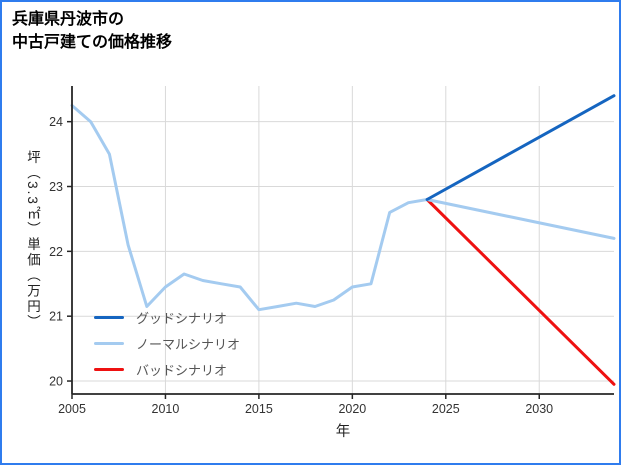  I want to click on chart-title-line2: 中古戸建ての価格推移, so click(92, 43).